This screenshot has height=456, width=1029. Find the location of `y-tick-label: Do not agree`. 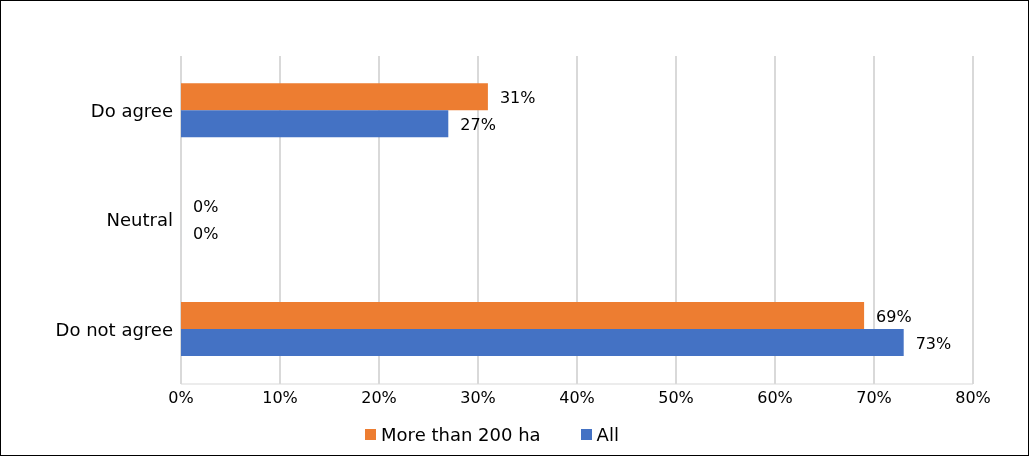

y-tick-label: Do not agree is located at coordinates (114, 329).